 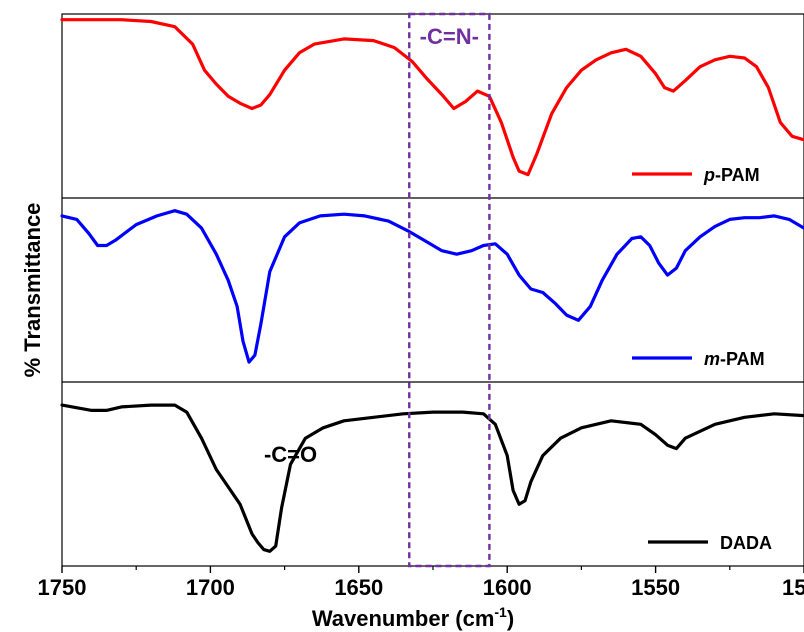 I want to click on x-axis-label: Wavenumber (cm-1), so click(x=413, y=617).